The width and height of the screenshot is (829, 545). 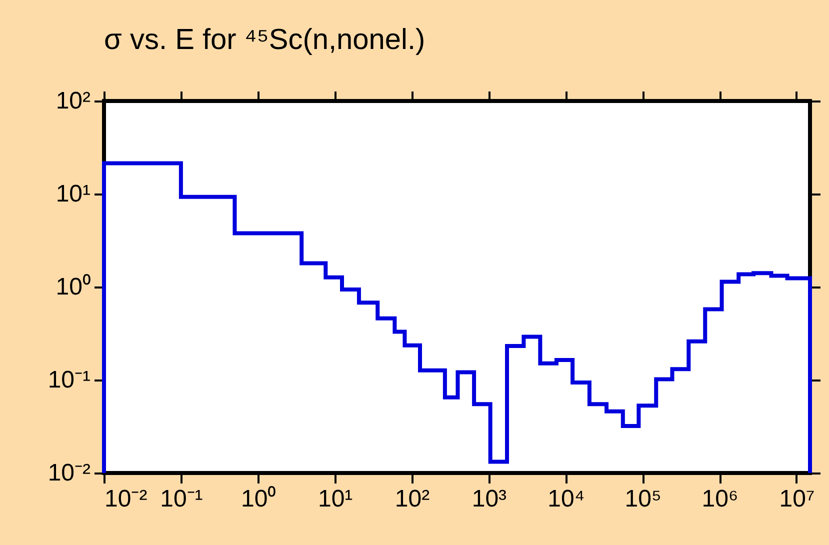 I want to click on y-tick-label: 10², so click(x=73, y=101).